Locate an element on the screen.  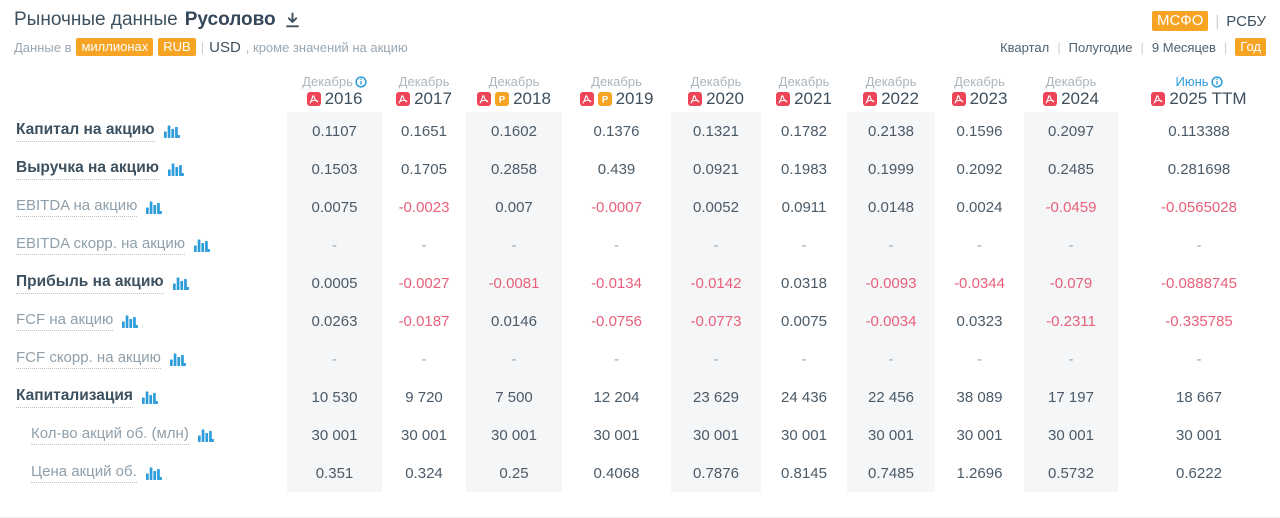
value-cell: -0.2311 is located at coordinates (1071, 321).